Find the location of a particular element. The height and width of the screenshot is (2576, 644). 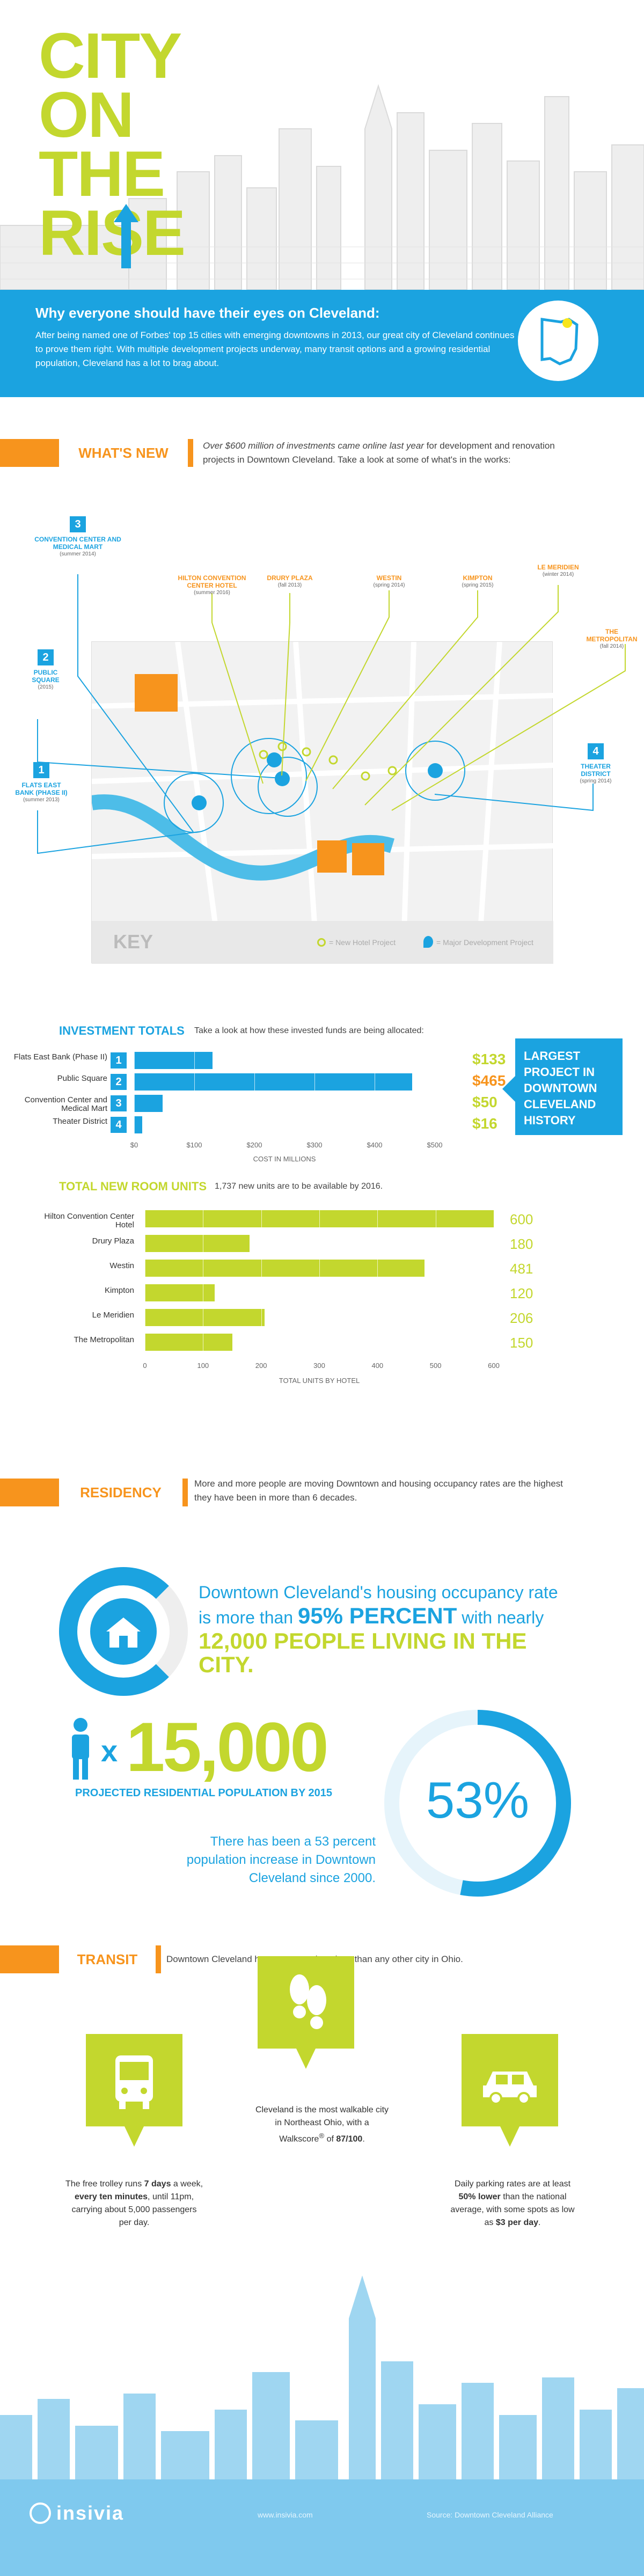

hero-title-line: THE is located at coordinates (102, 174).